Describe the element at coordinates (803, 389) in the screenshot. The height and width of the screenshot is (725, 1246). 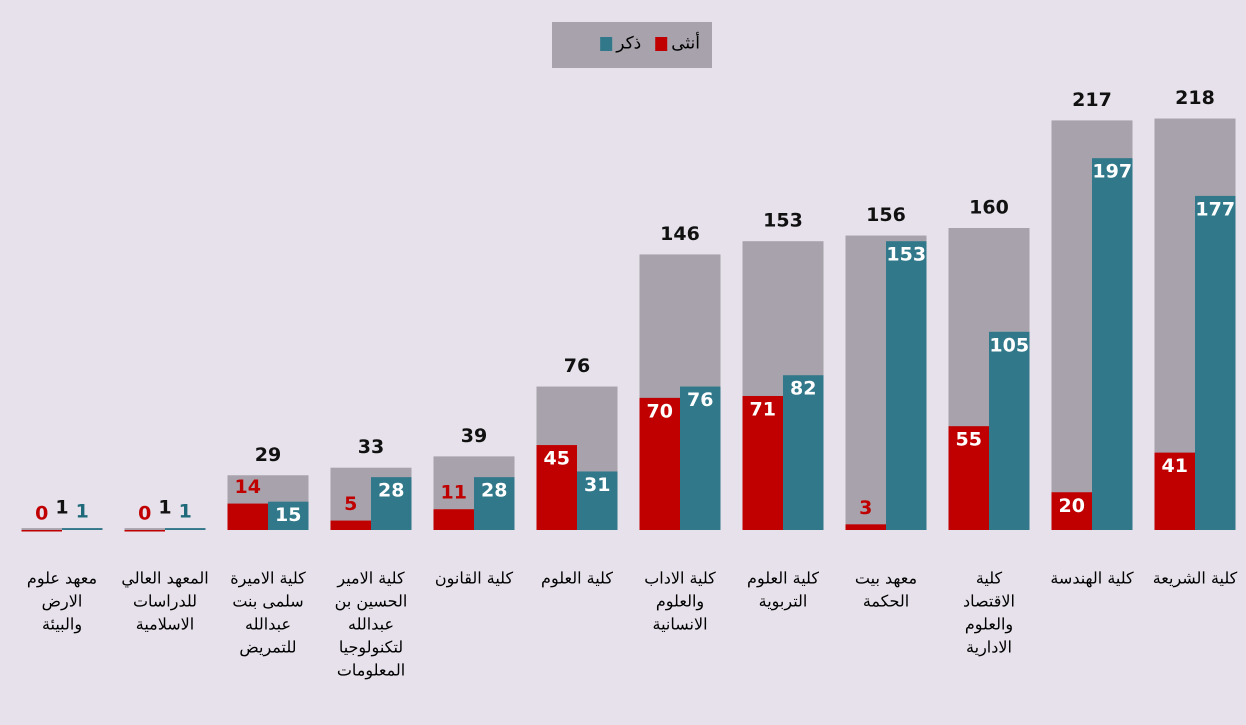
I see `value-label: 82` at that location.